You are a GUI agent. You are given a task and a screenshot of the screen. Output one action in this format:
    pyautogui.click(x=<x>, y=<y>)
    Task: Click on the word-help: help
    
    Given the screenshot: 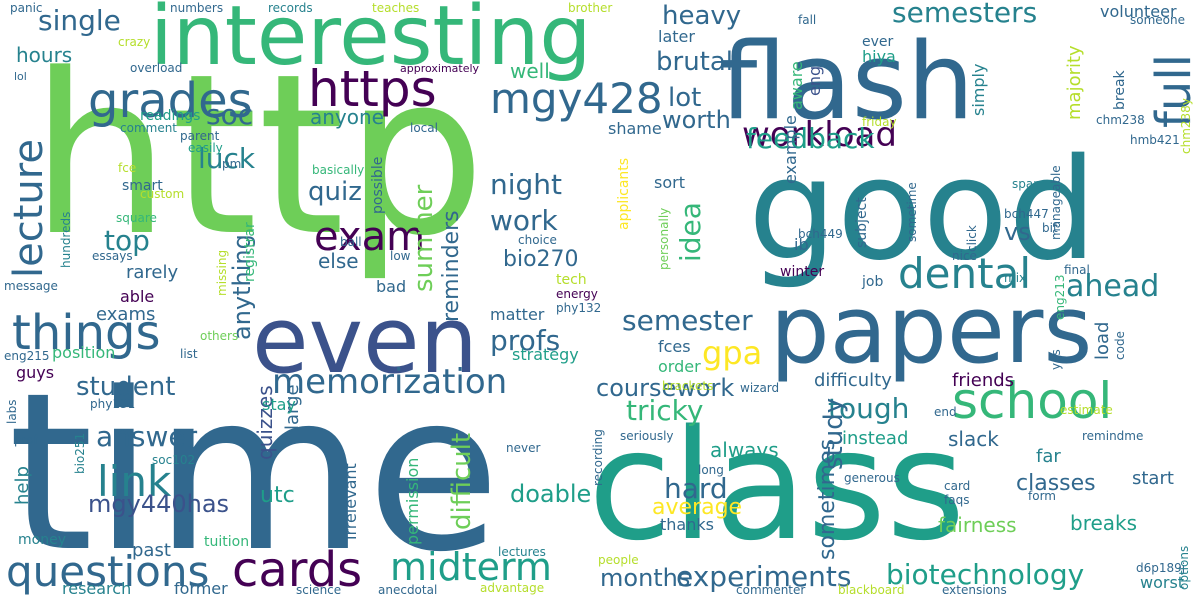 What is the action you would take?
    pyautogui.click(x=22, y=485)
    